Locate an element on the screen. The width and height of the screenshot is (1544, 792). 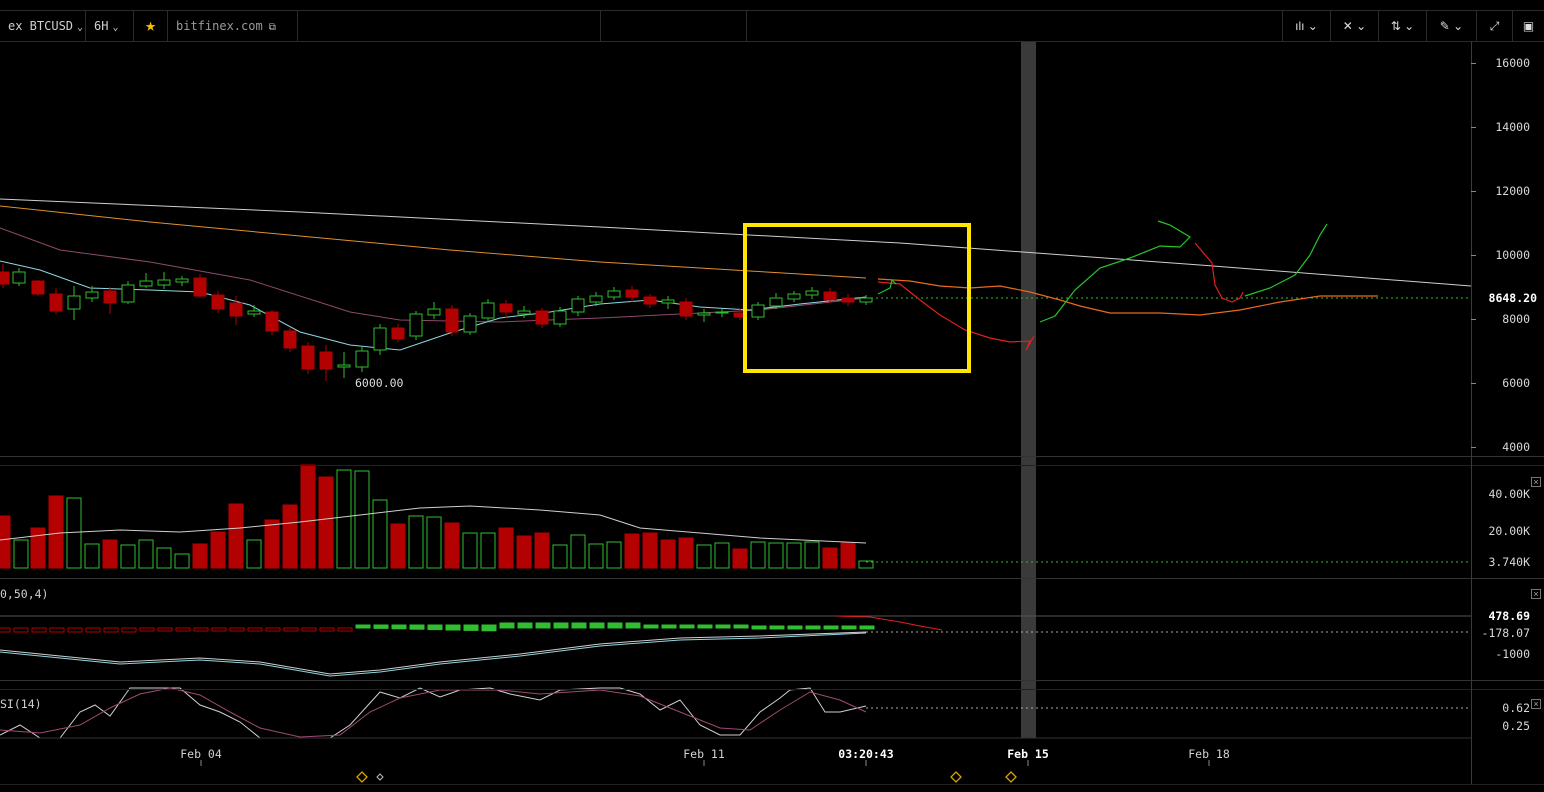
draw-button: ✎ ⌄ is located at coordinates (1451, 26).